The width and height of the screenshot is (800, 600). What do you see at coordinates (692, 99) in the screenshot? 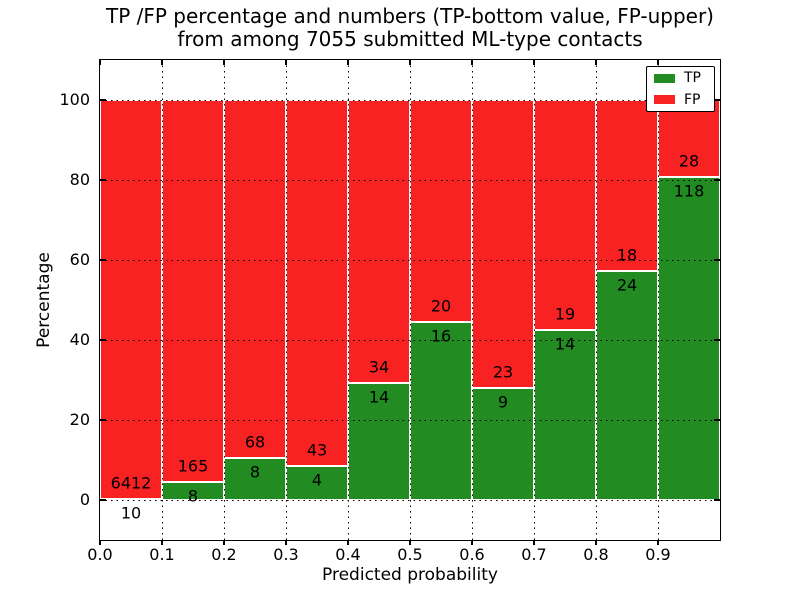
I see `legend-label-fp: FP` at bounding box center [692, 99].